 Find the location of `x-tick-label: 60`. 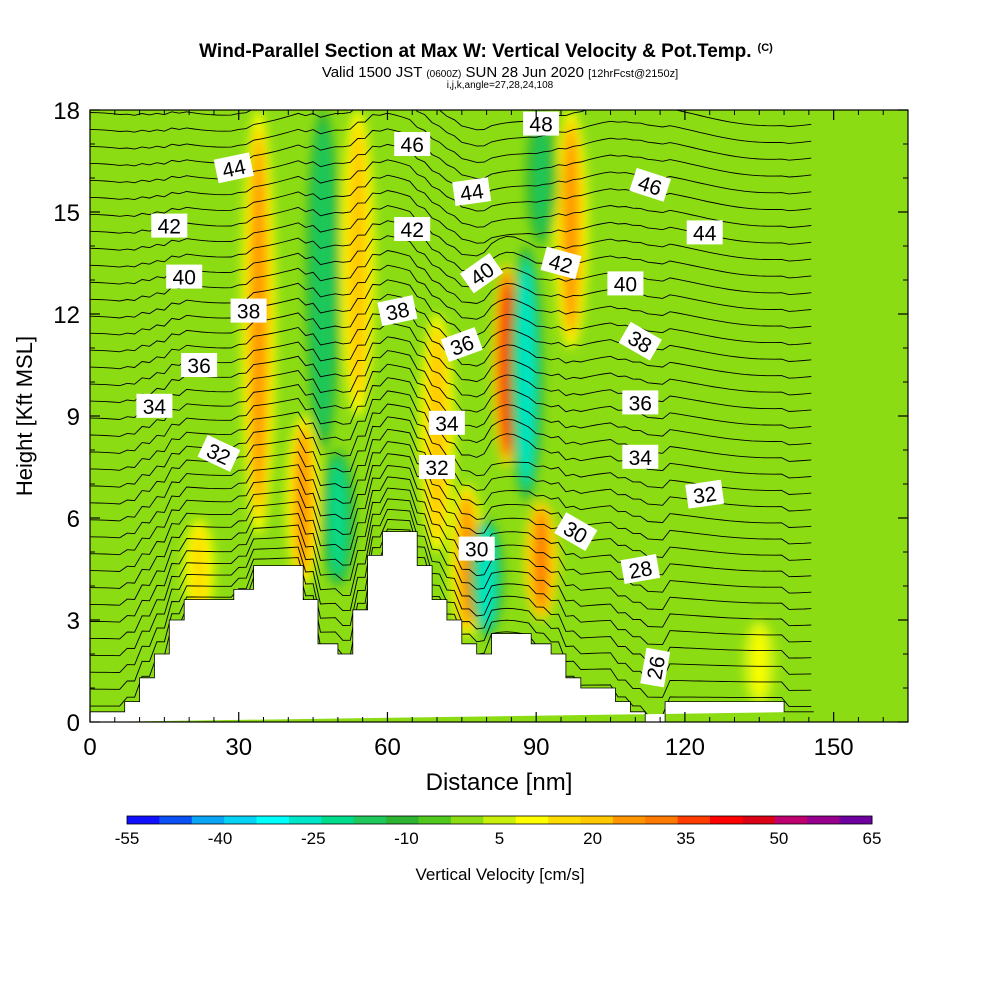

x-tick-label: 60 is located at coordinates (387, 747).